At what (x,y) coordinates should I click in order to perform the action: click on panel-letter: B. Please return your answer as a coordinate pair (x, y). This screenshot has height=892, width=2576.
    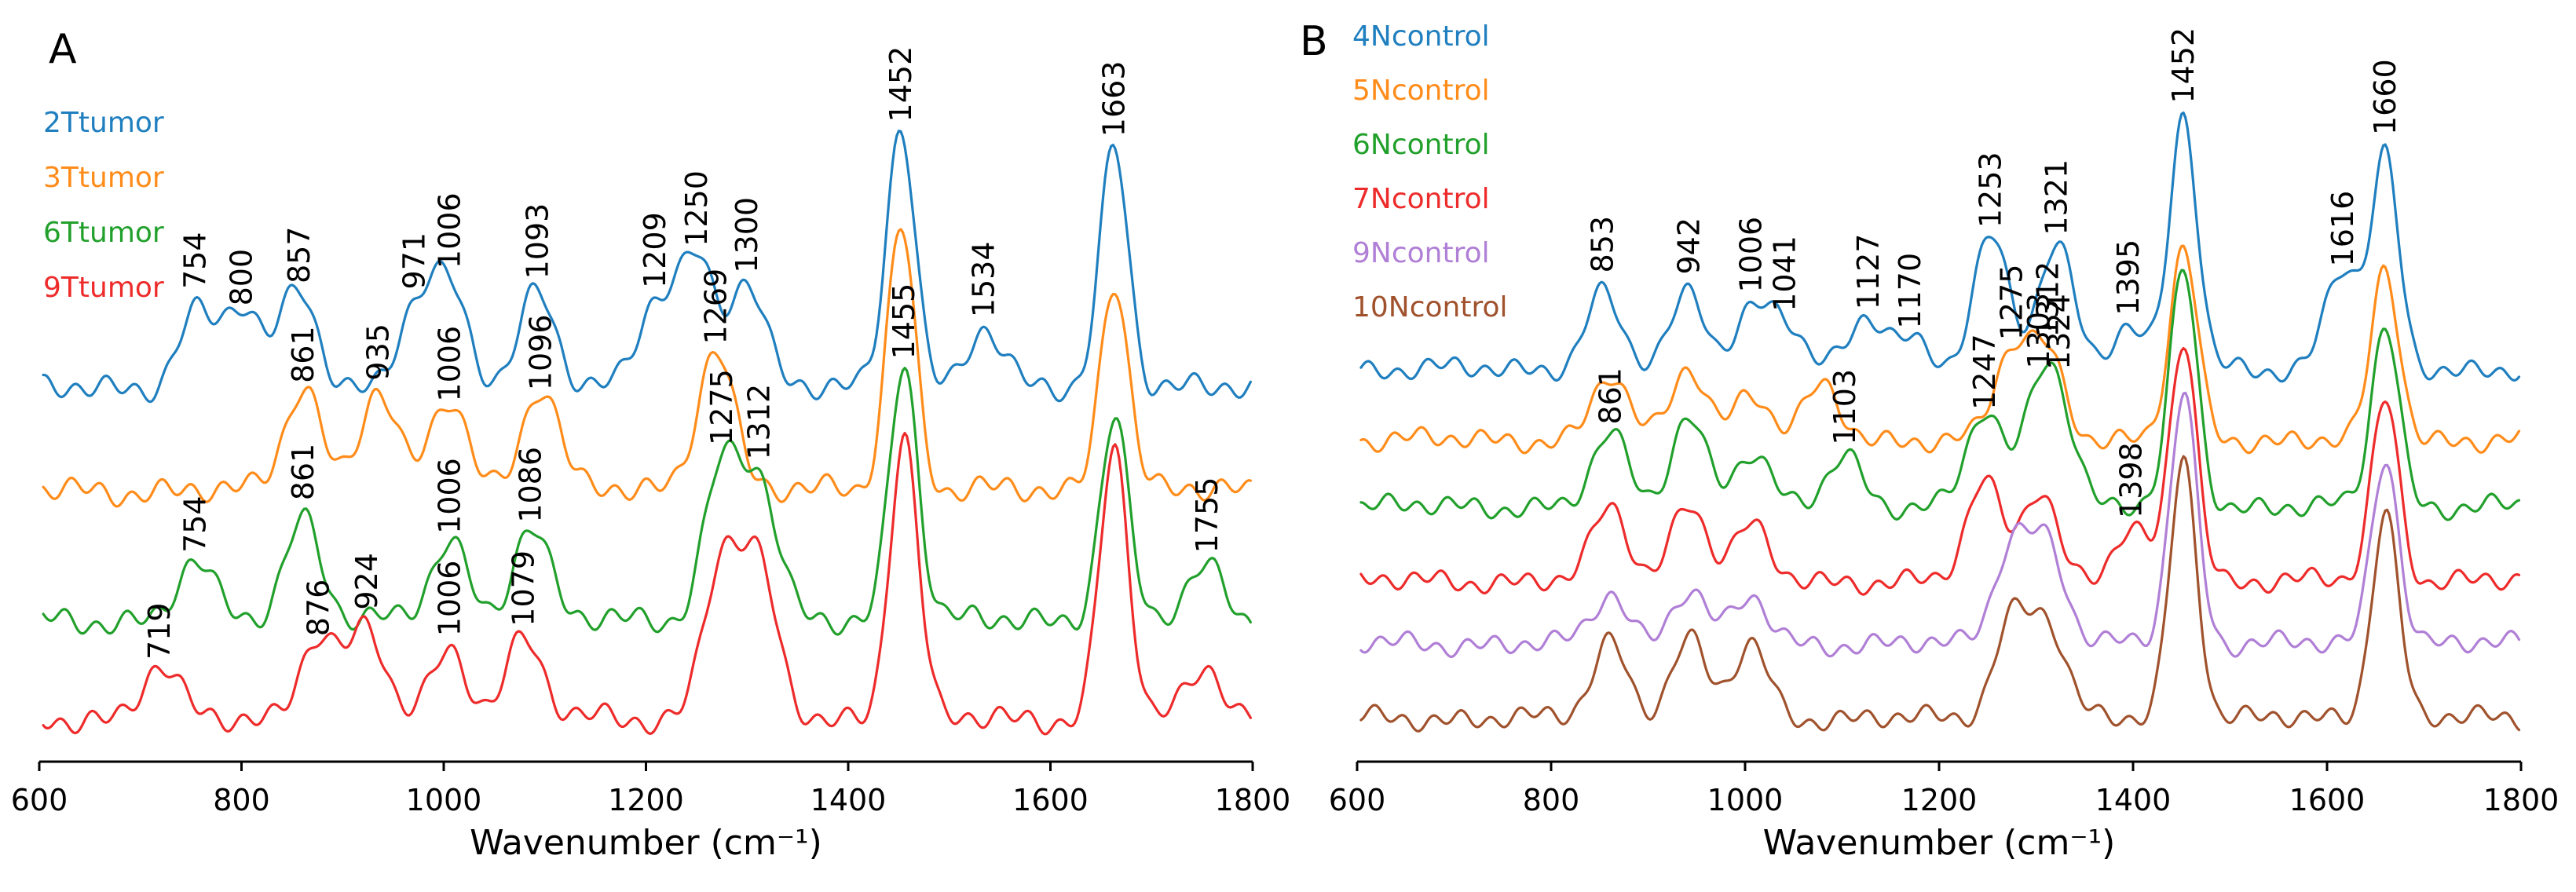
    Looking at the image, I should click on (1314, 41).